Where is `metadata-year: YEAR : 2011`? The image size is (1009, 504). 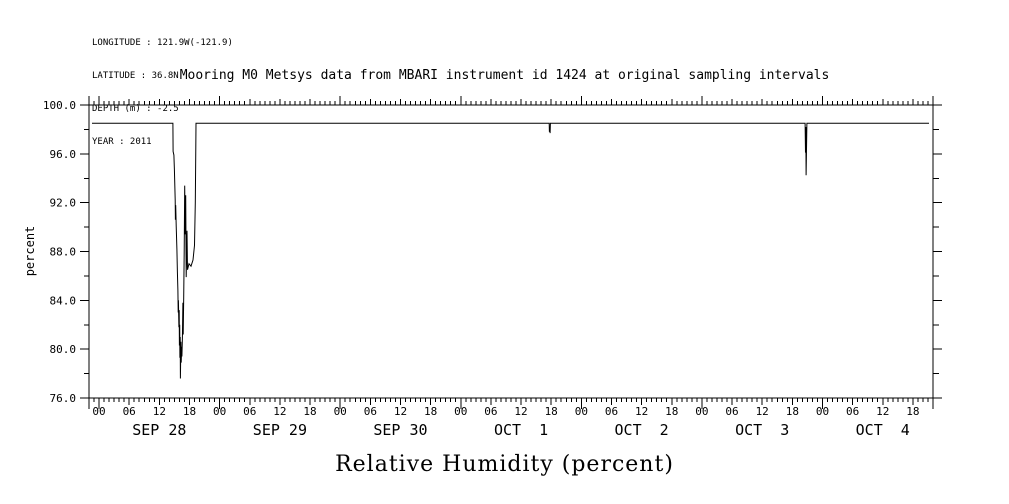 metadata-year: YEAR : 2011 is located at coordinates (122, 142).